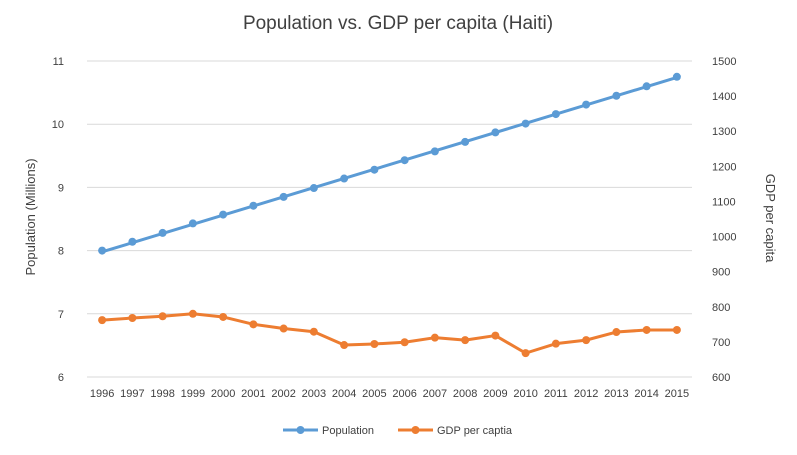  Describe the element at coordinates (344, 394) in the screenshot. I see `x-tick-label: 2004` at that location.